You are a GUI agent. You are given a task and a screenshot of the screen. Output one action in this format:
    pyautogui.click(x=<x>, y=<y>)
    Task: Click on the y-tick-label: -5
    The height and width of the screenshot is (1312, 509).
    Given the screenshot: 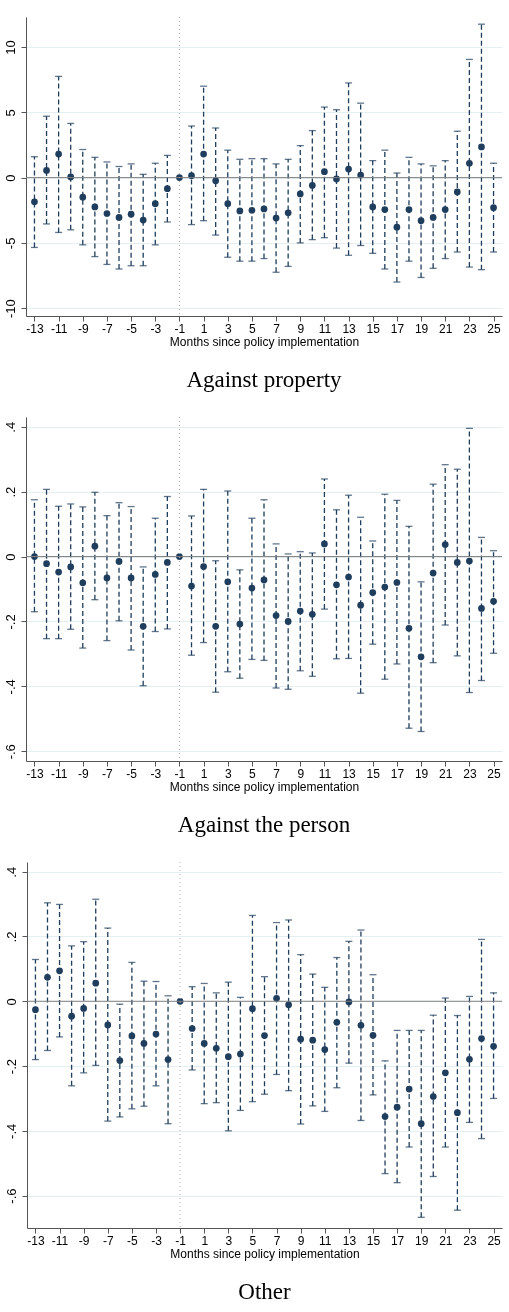 What is the action you would take?
    pyautogui.click(x=10, y=243)
    